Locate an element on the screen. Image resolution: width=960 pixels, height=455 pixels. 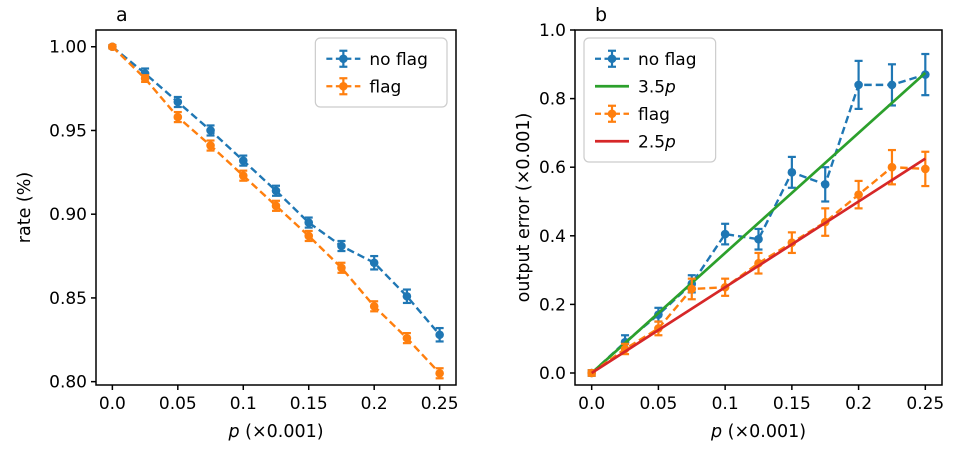
y-tick-label: 0.8 is located at coordinates (552, 100).